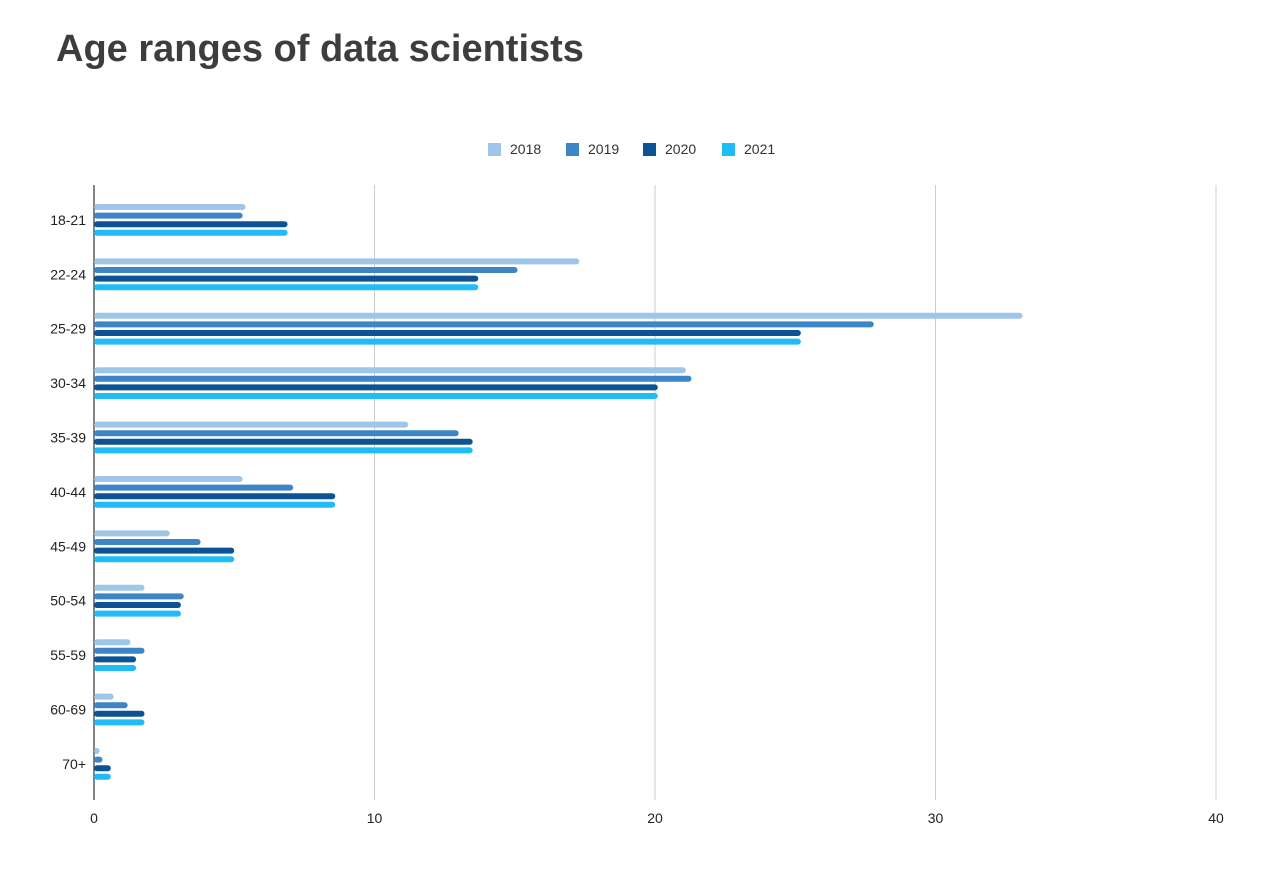 The height and width of the screenshot is (872, 1280). What do you see at coordinates (68, 383) in the screenshot?
I see `y-tick-label: 30-34` at bounding box center [68, 383].